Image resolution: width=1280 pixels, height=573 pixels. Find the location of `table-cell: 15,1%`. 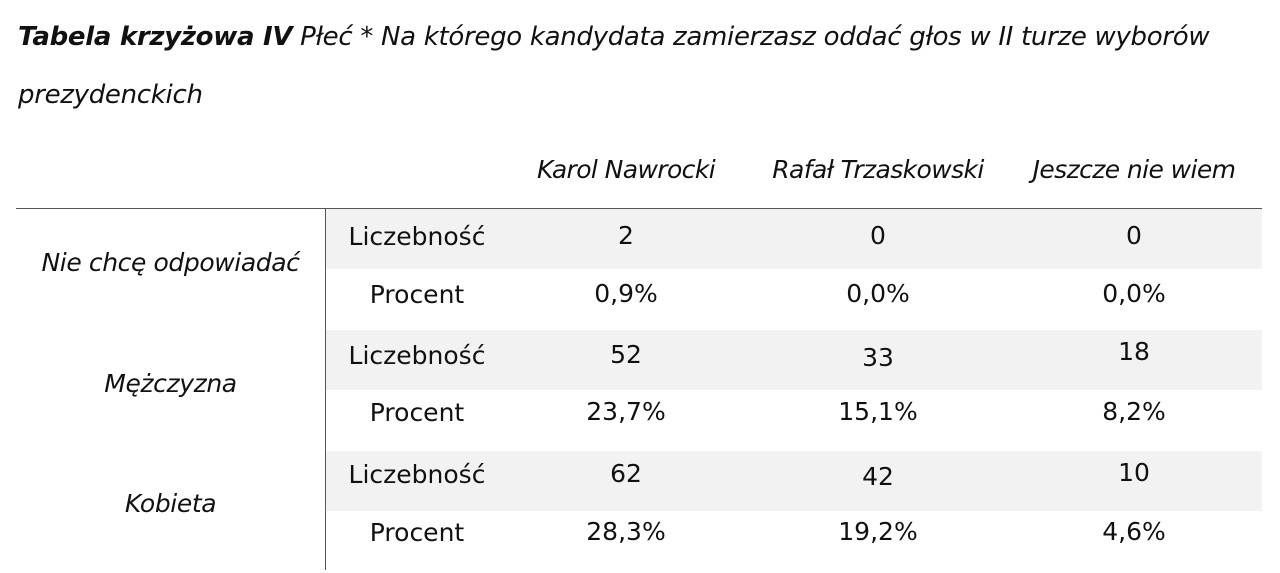

table-cell: 15,1% is located at coordinates (878, 411).